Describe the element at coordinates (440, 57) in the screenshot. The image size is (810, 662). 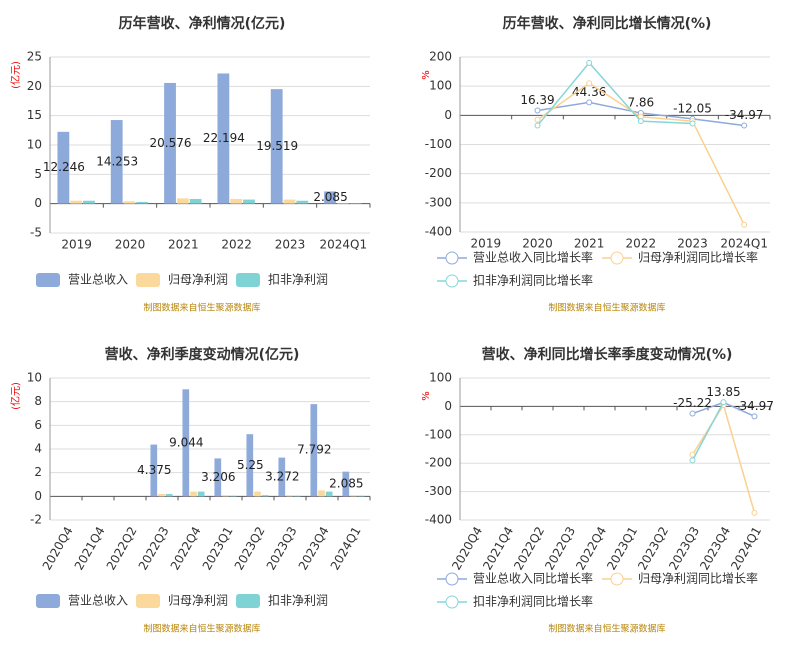
I see `y-tick-label: 200` at that location.